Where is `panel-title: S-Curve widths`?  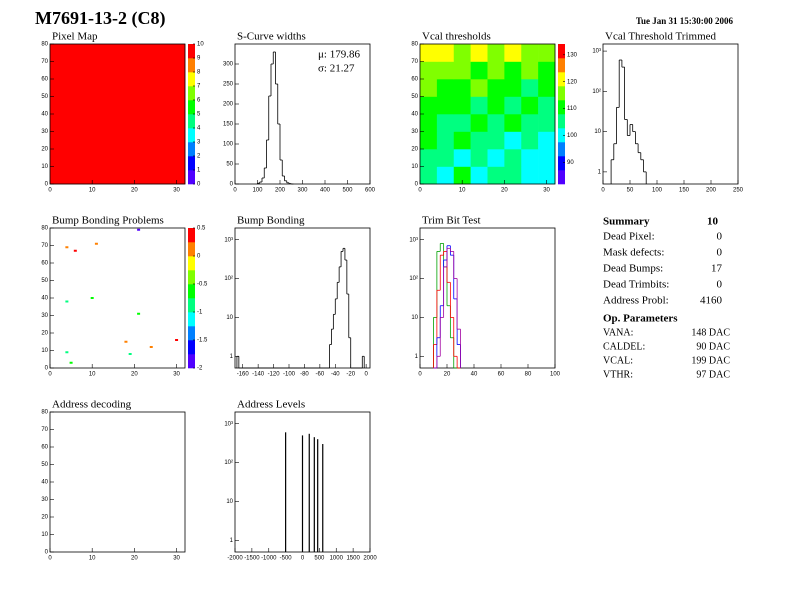
panel-title: S-Curve widths is located at coordinates (271, 37).